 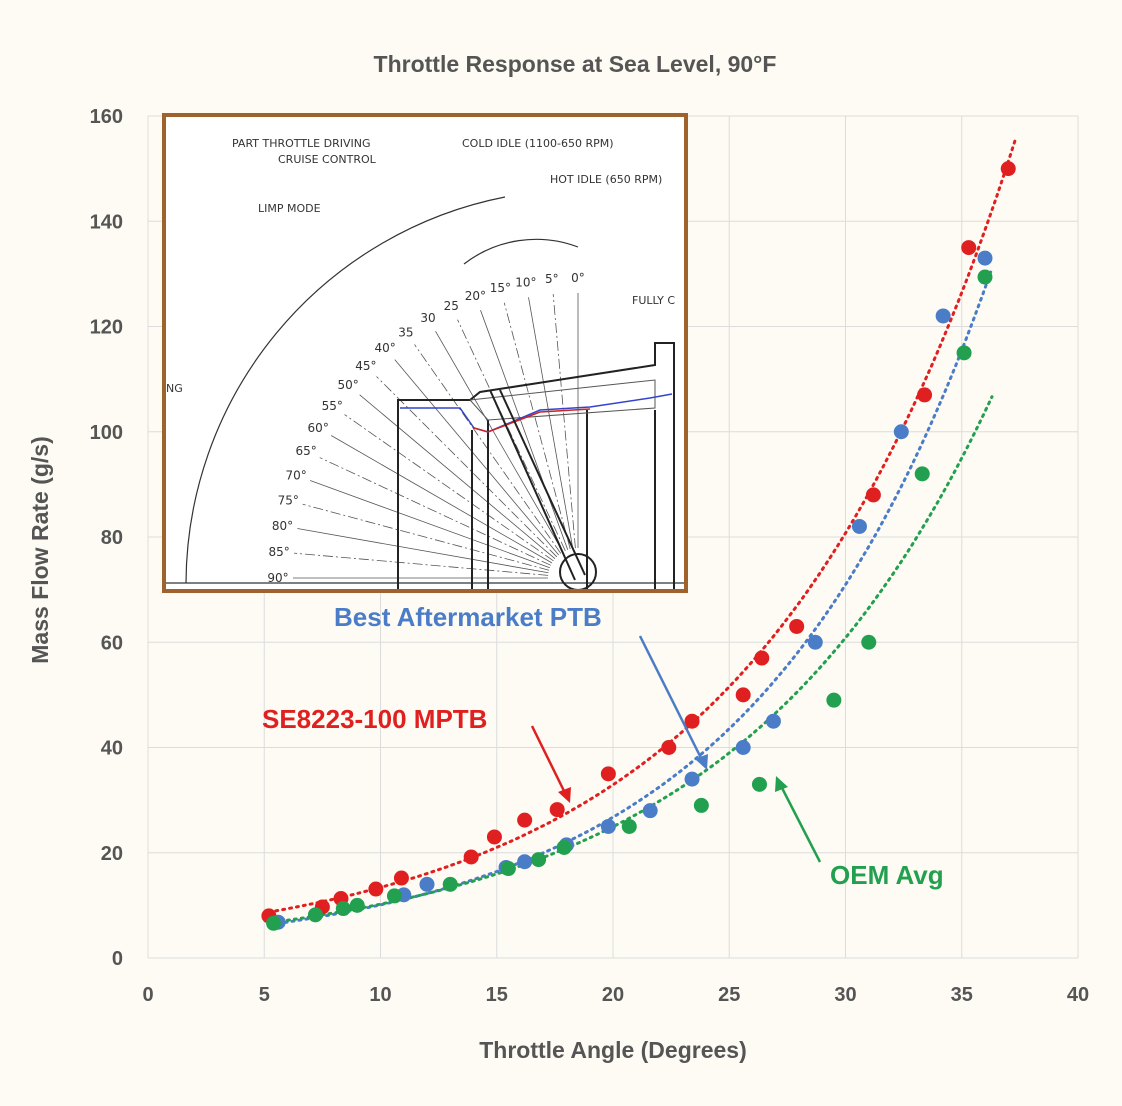 What do you see at coordinates (525, 283) in the screenshot?
I see `angle-label: 10°` at bounding box center [525, 283].